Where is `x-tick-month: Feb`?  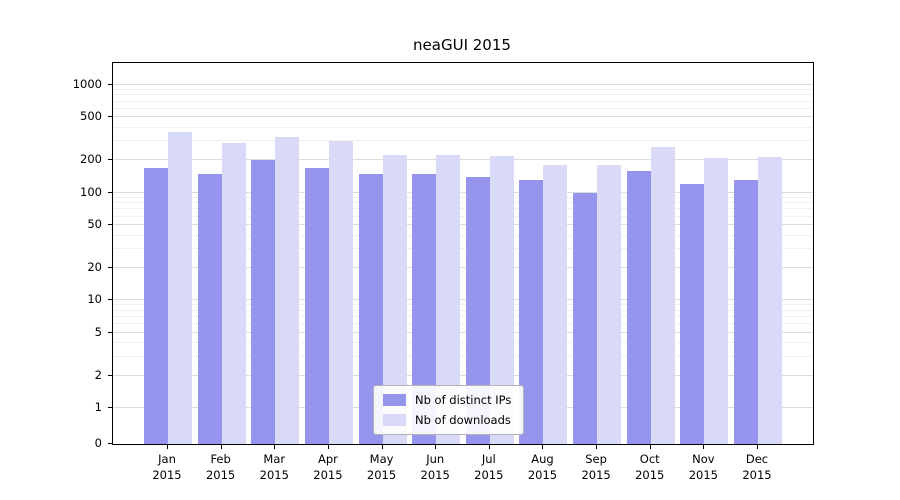 x-tick-month: Feb is located at coordinates (220, 459).